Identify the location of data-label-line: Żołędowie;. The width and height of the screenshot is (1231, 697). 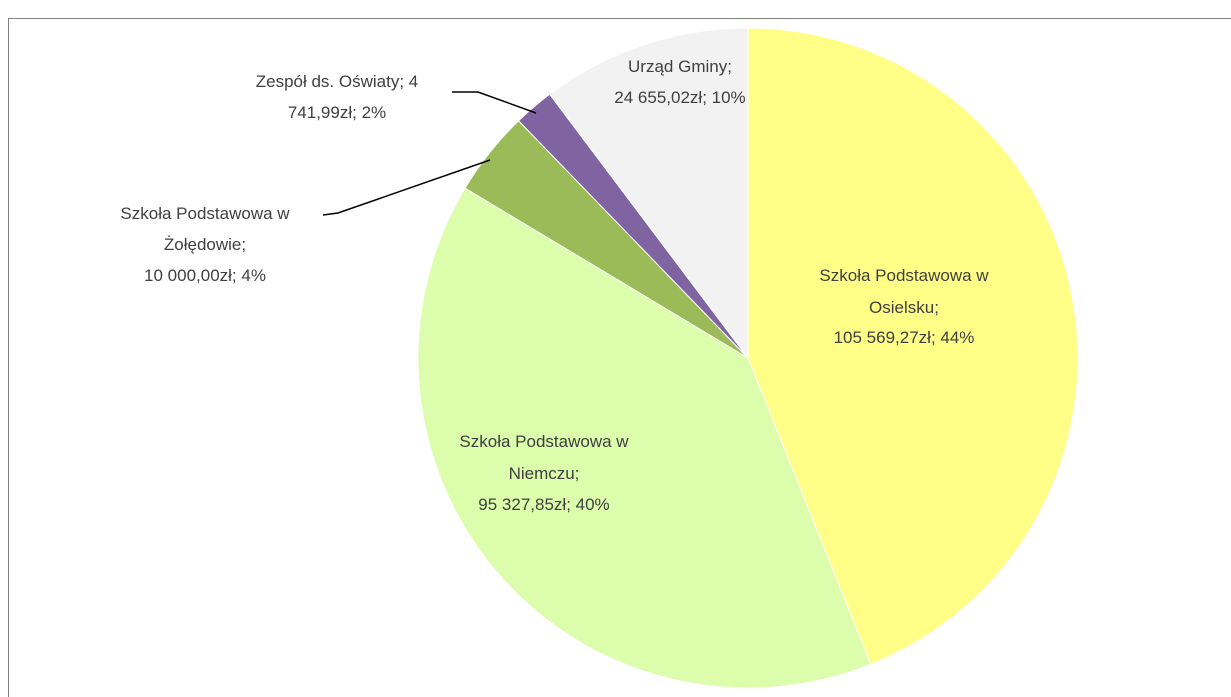
(205, 244).